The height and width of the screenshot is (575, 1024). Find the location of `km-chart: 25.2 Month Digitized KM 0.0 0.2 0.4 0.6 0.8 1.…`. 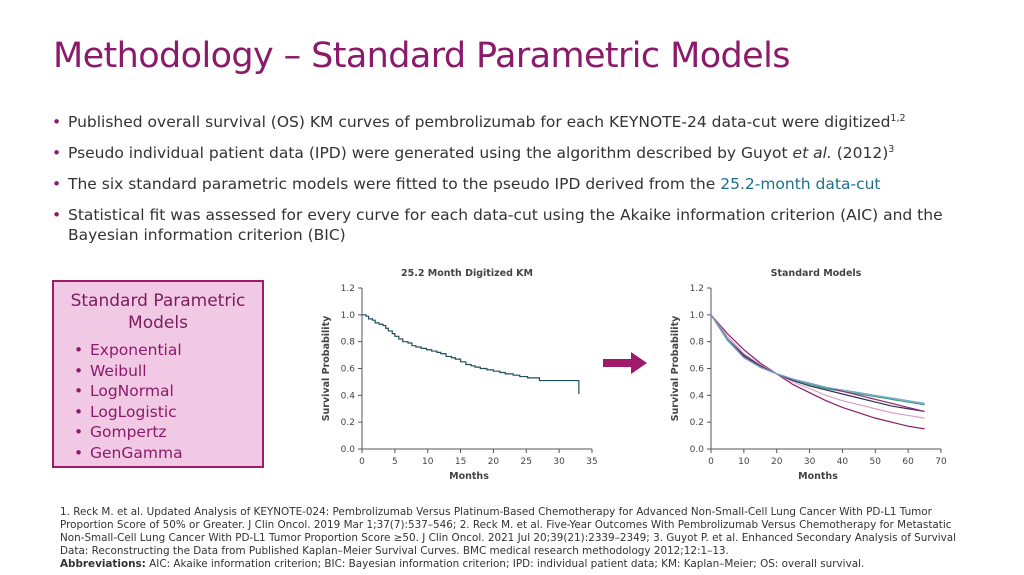

km-chart: 25.2 Month Digitized KM 0.0 0.2 0.4 0.6 0.8 1.… is located at coordinates (459, 375).